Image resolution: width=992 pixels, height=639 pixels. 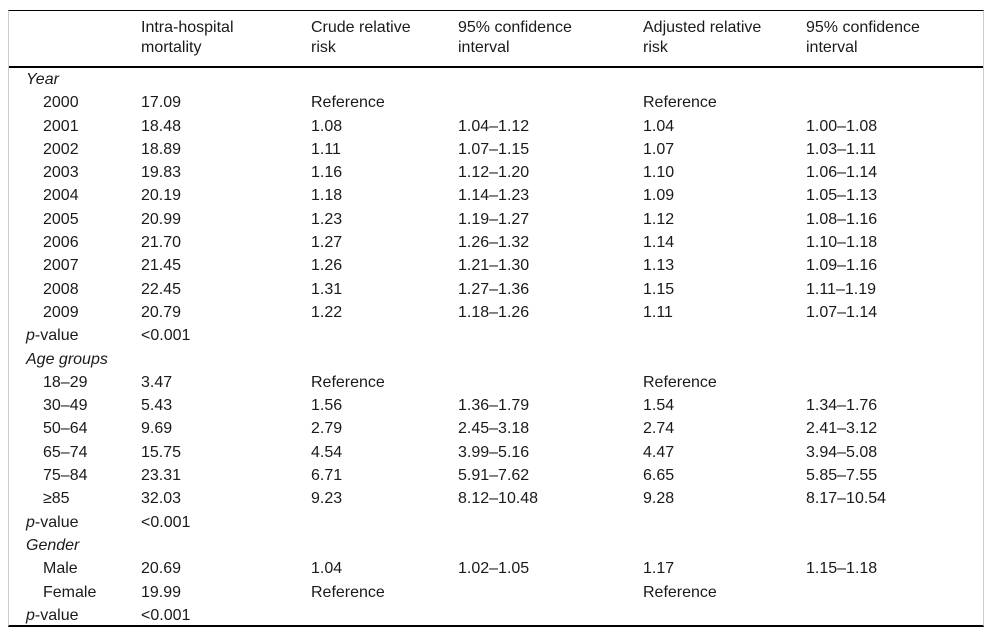 What do you see at coordinates (161, 266) in the screenshot?
I see `mortality-cell: 21.45` at bounding box center [161, 266].